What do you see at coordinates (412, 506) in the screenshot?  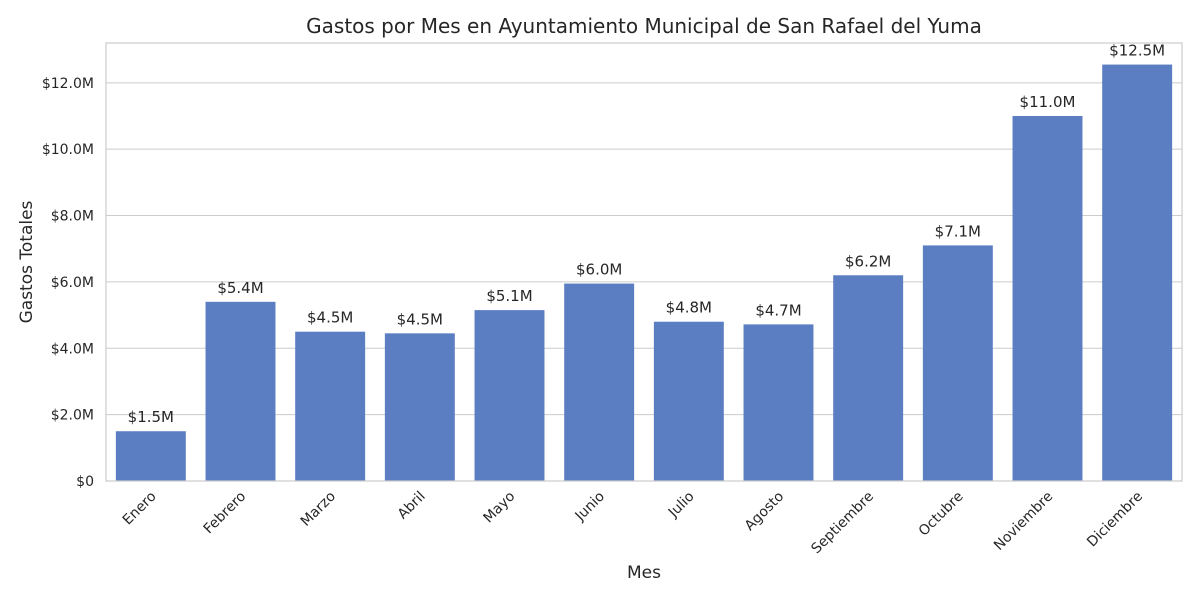 I see `x-tick-label: Abril` at bounding box center [412, 506].